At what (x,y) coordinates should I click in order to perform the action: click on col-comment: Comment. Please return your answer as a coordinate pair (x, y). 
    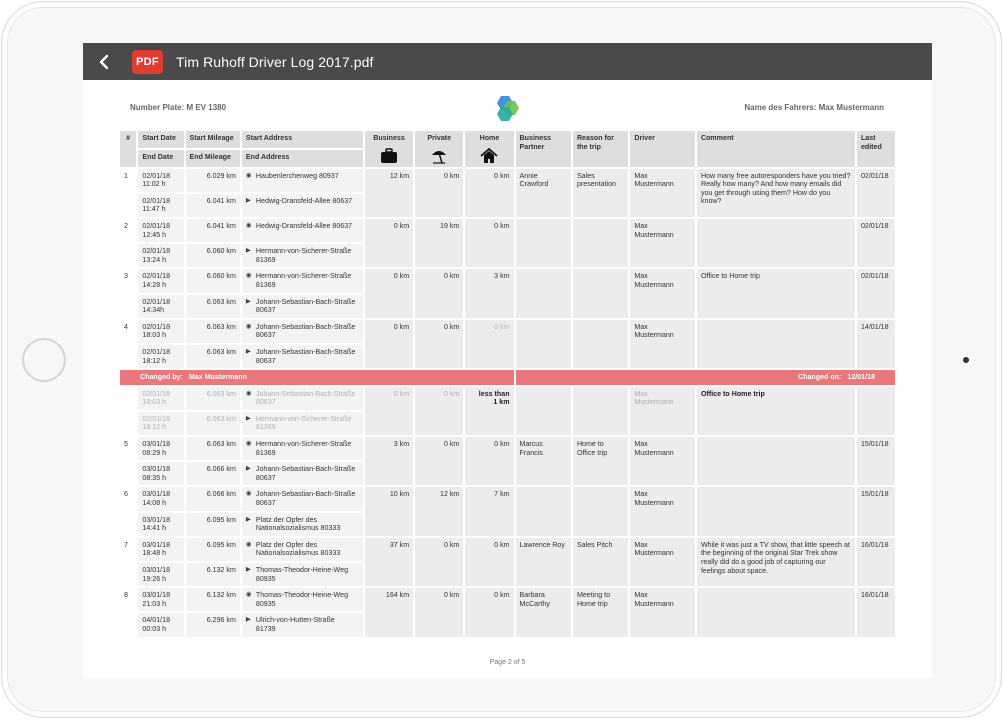
    Looking at the image, I should click on (775, 149).